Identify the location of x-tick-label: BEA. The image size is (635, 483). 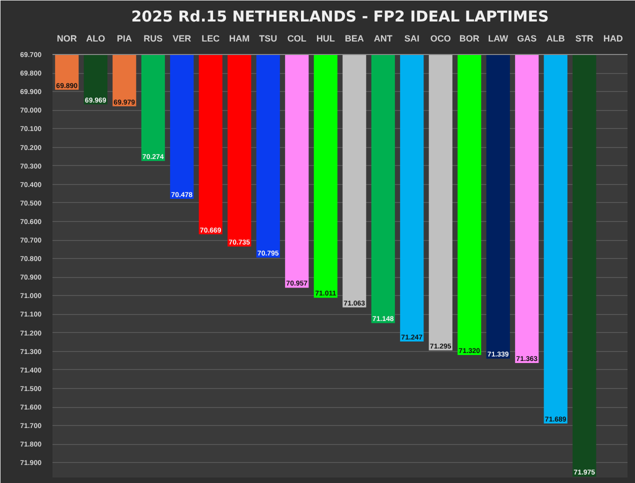
(354, 39).